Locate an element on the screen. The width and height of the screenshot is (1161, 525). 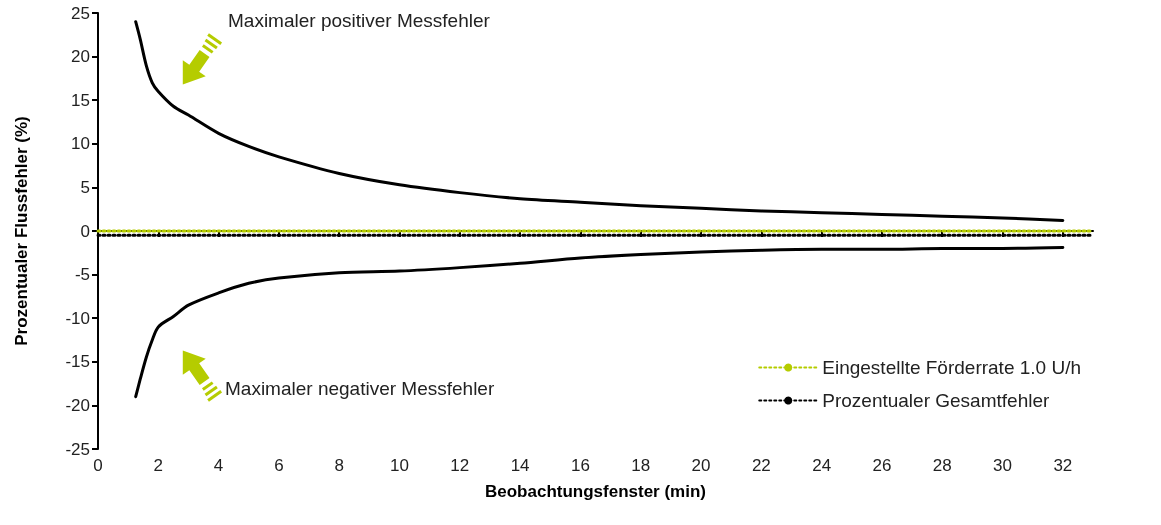
x-tick-label: 2 is located at coordinates (158, 465).